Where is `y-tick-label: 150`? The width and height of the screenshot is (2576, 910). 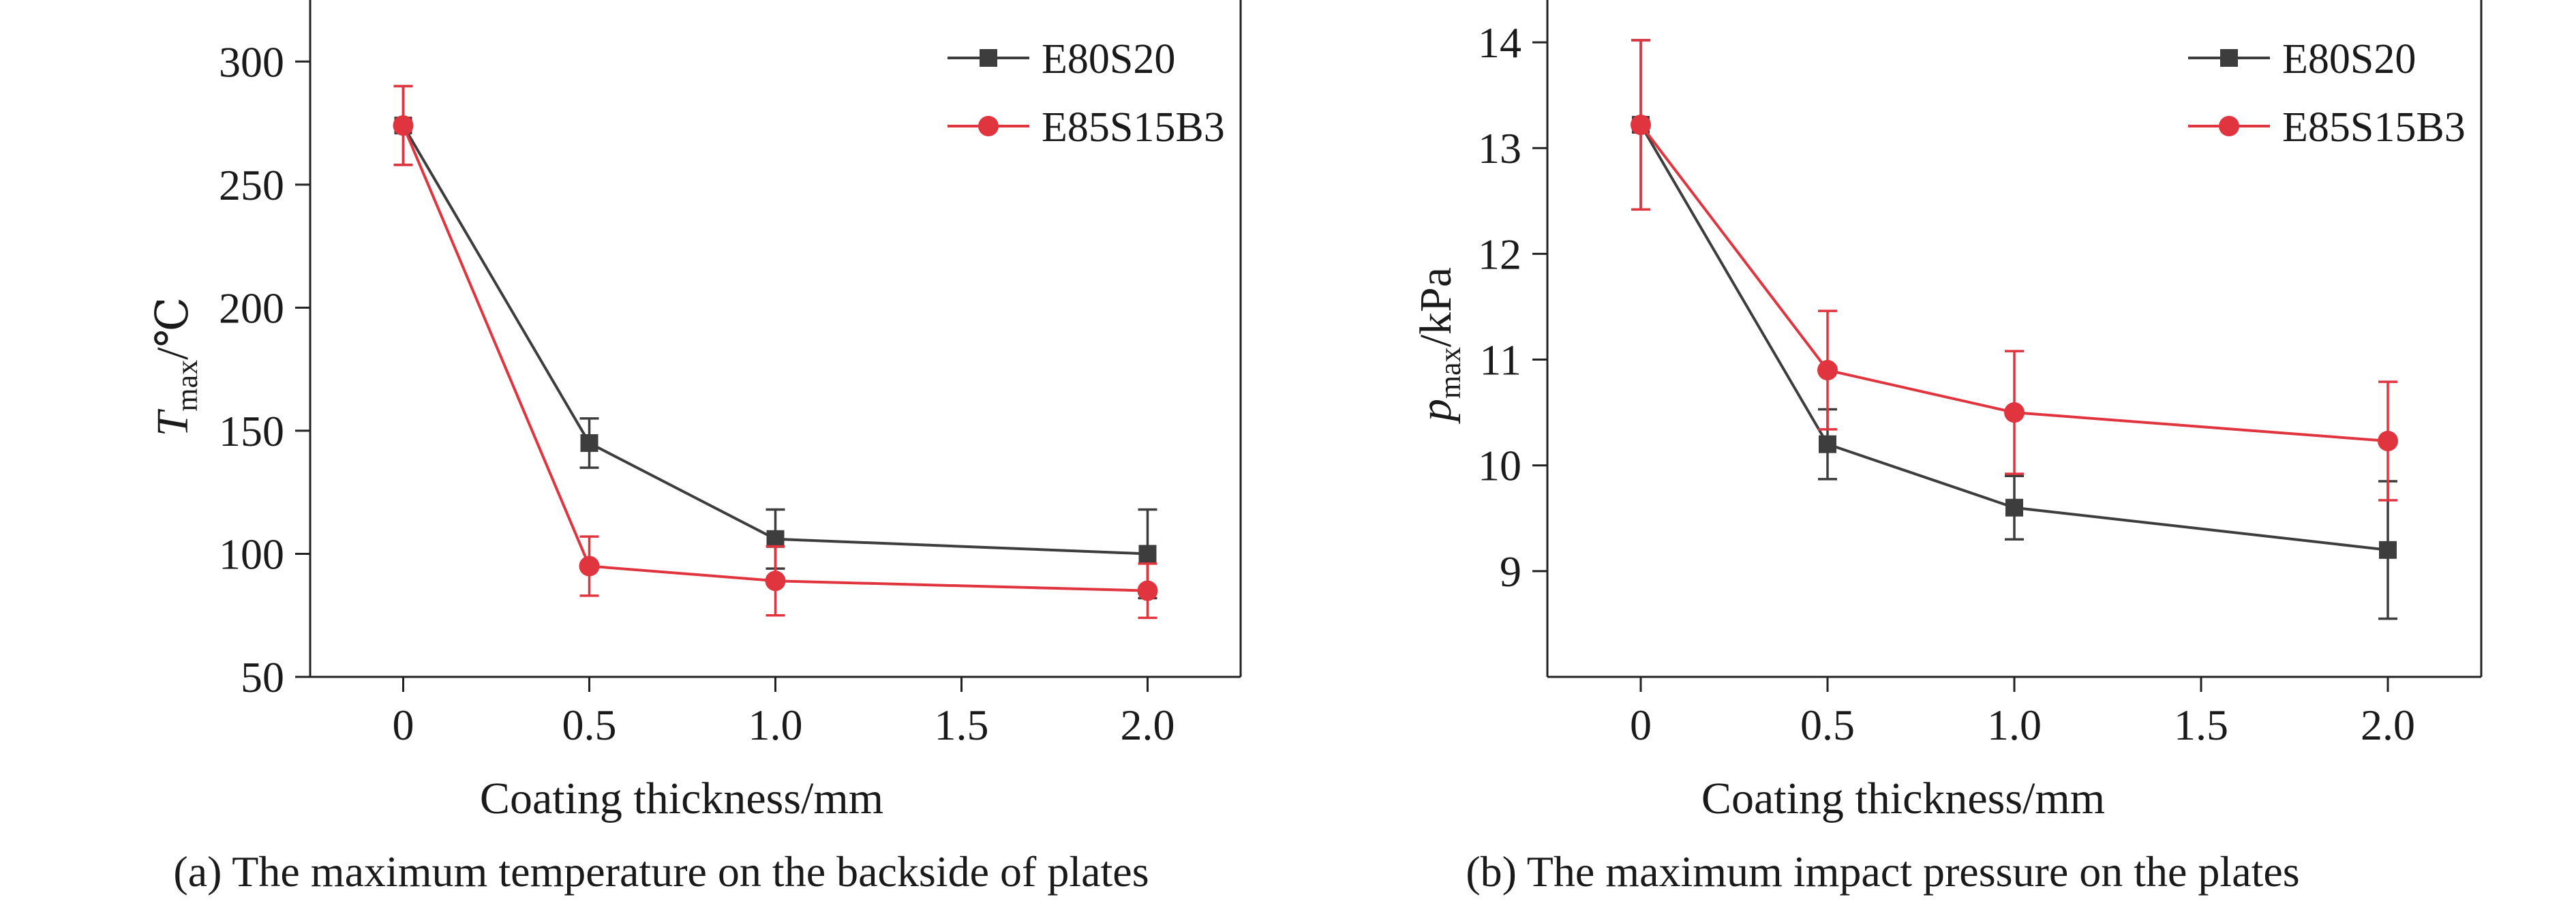 y-tick-label: 150 is located at coordinates (251, 431).